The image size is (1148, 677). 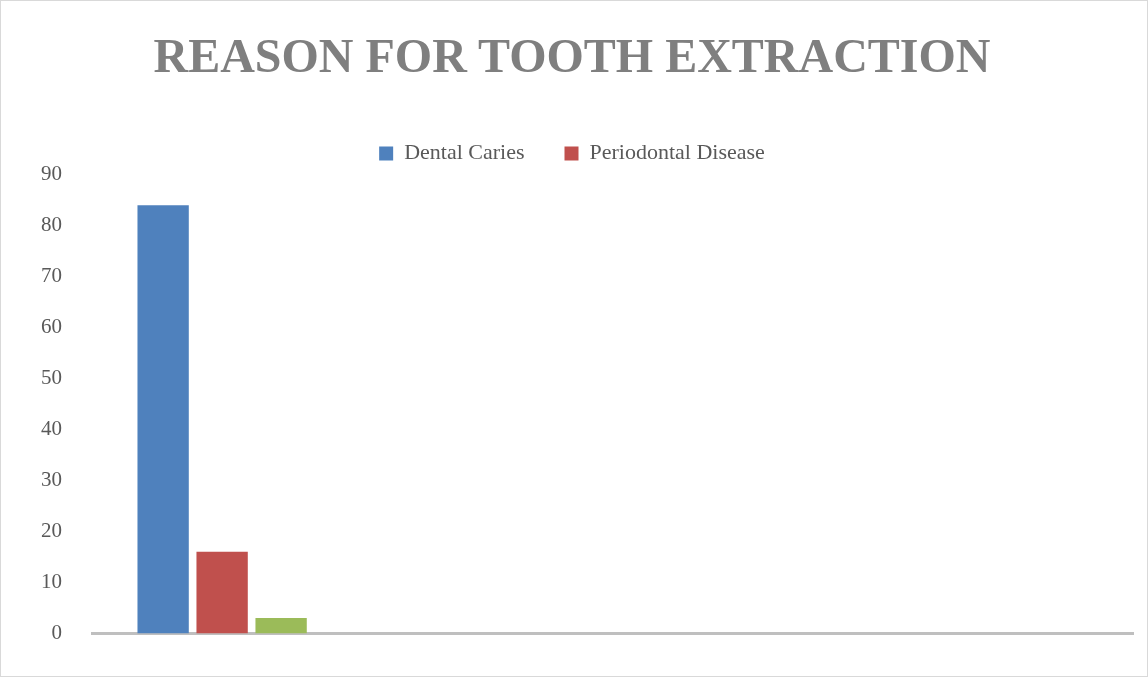 I want to click on chart-title: REASON FOR TOOTH EXTRACTION, so click(x=572, y=56).